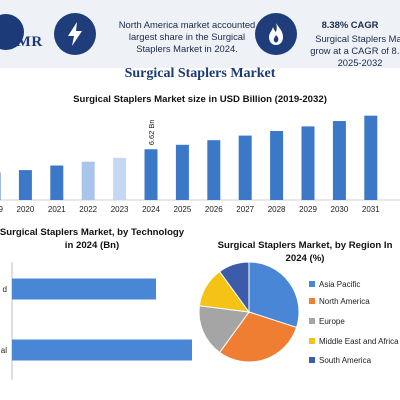  What do you see at coordinates (151, 174) in the screenshot?
I see `bar-2024` at bounding box center [151, 174].